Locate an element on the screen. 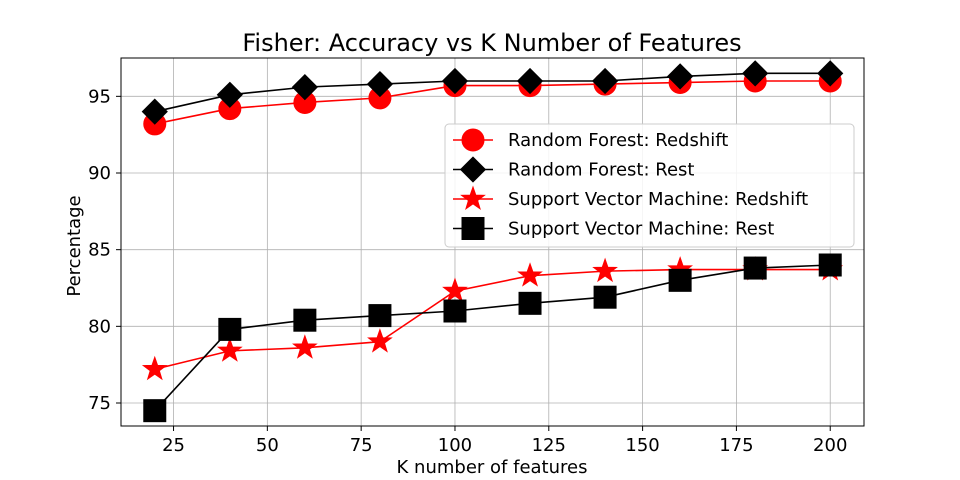 This screenshot has width=960, height=480. legend-label: Support Vector Machine: Rest is located at coordinates (641, 229).